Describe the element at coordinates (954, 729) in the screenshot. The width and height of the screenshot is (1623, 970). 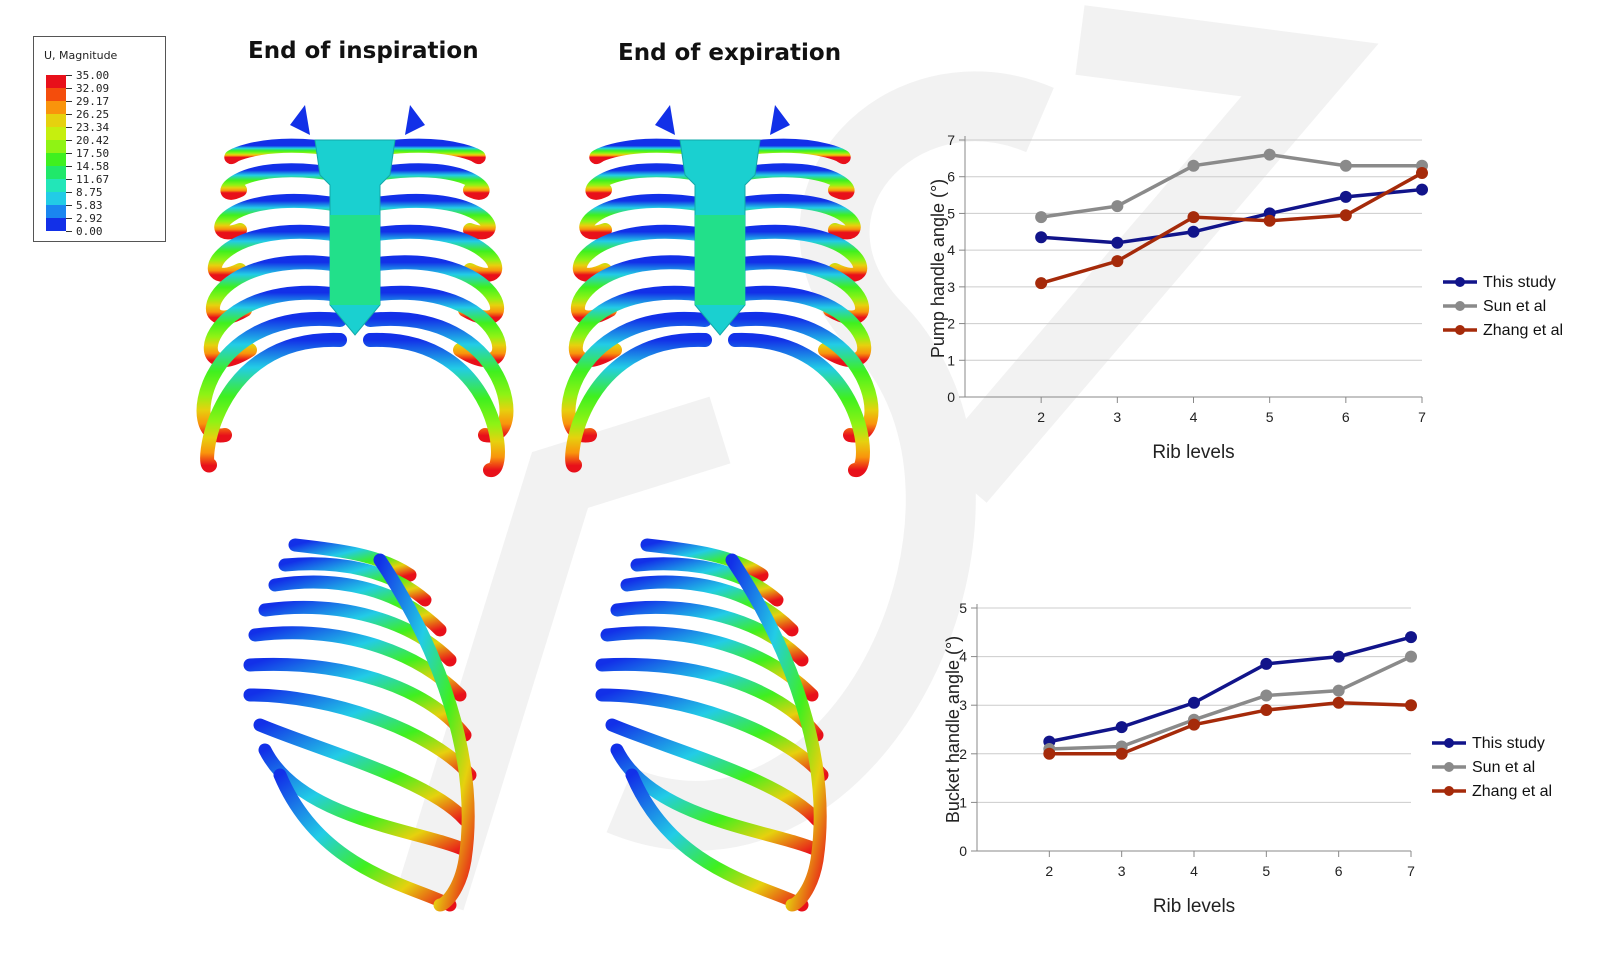
I see `y-axis-label: Bucket handle angle (°)` at that location.